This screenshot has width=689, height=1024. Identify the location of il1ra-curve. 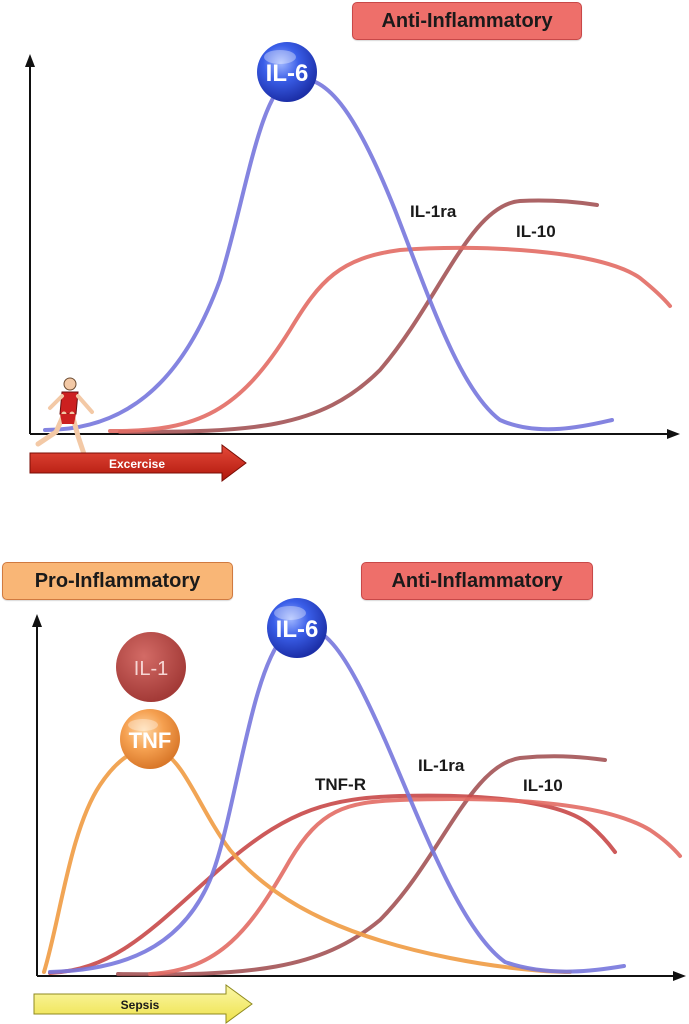
(415, 886).